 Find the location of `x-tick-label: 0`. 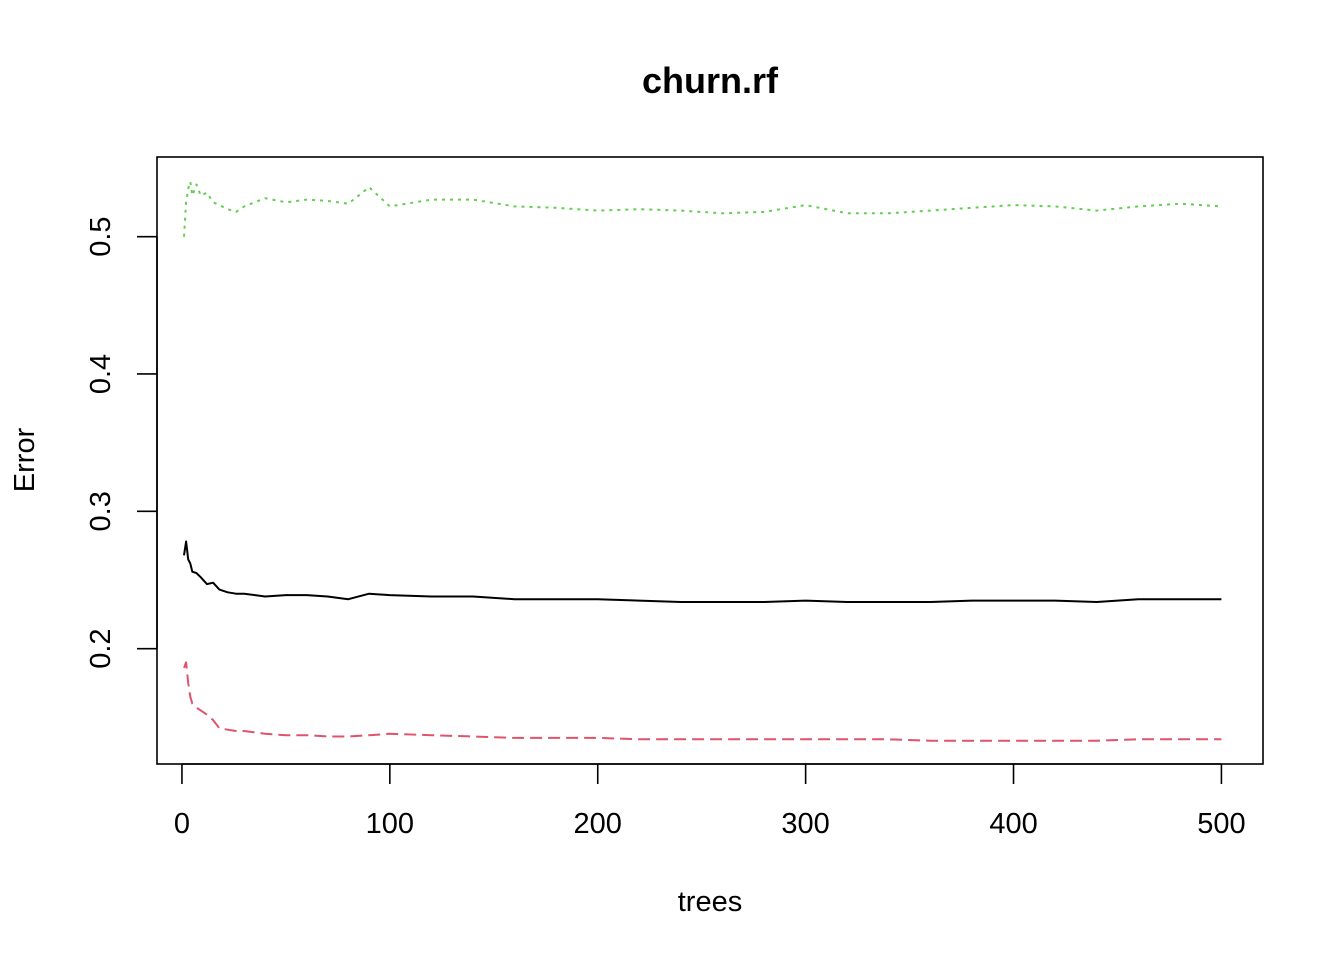

x-tick-label: 0 is located at coordinates (182, 824).